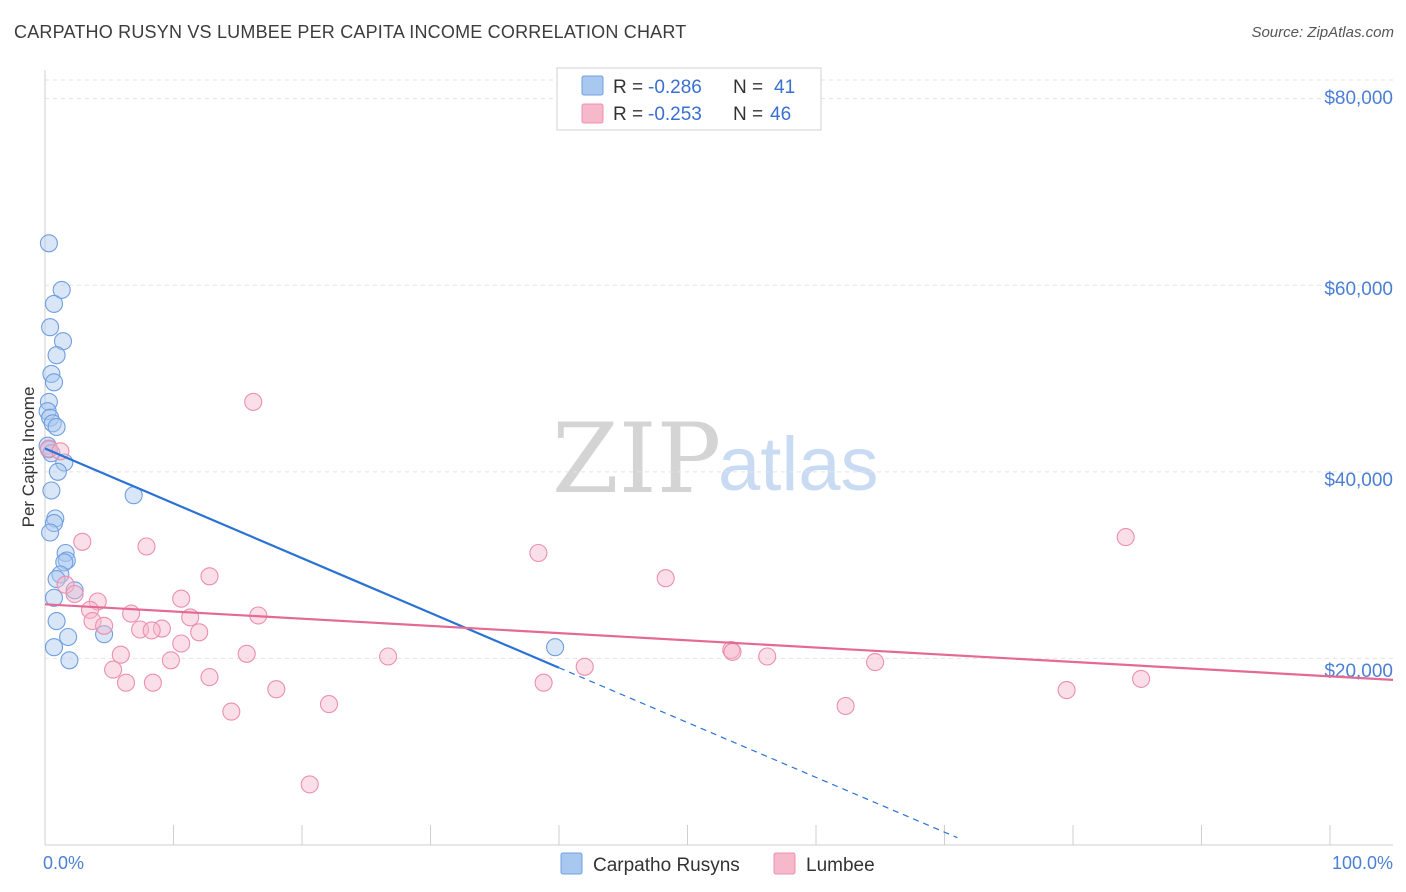 This screenshot has height=892, width=1406. What do you see at coordinates (1322, 32) in the screenshot?
I see `source-credit: Source: ZipAtlas.com` at bounding box center [1322, 32].